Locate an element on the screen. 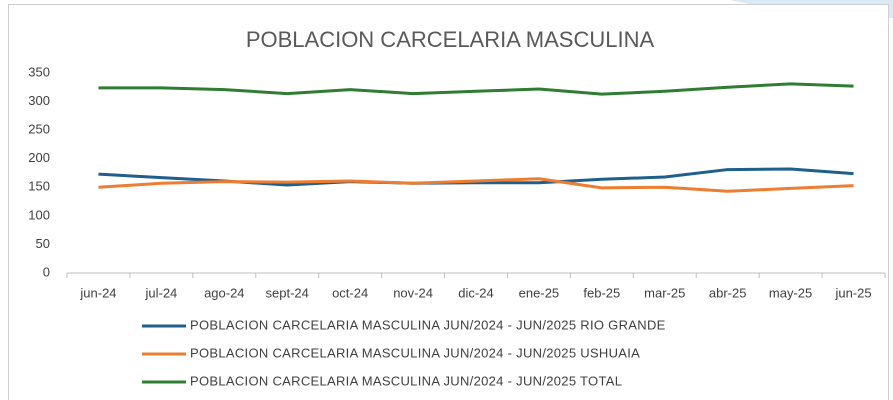 The width and height of the screenshot is (893, 400). y-tick-label: 350 is located at coordinates (39, 71).